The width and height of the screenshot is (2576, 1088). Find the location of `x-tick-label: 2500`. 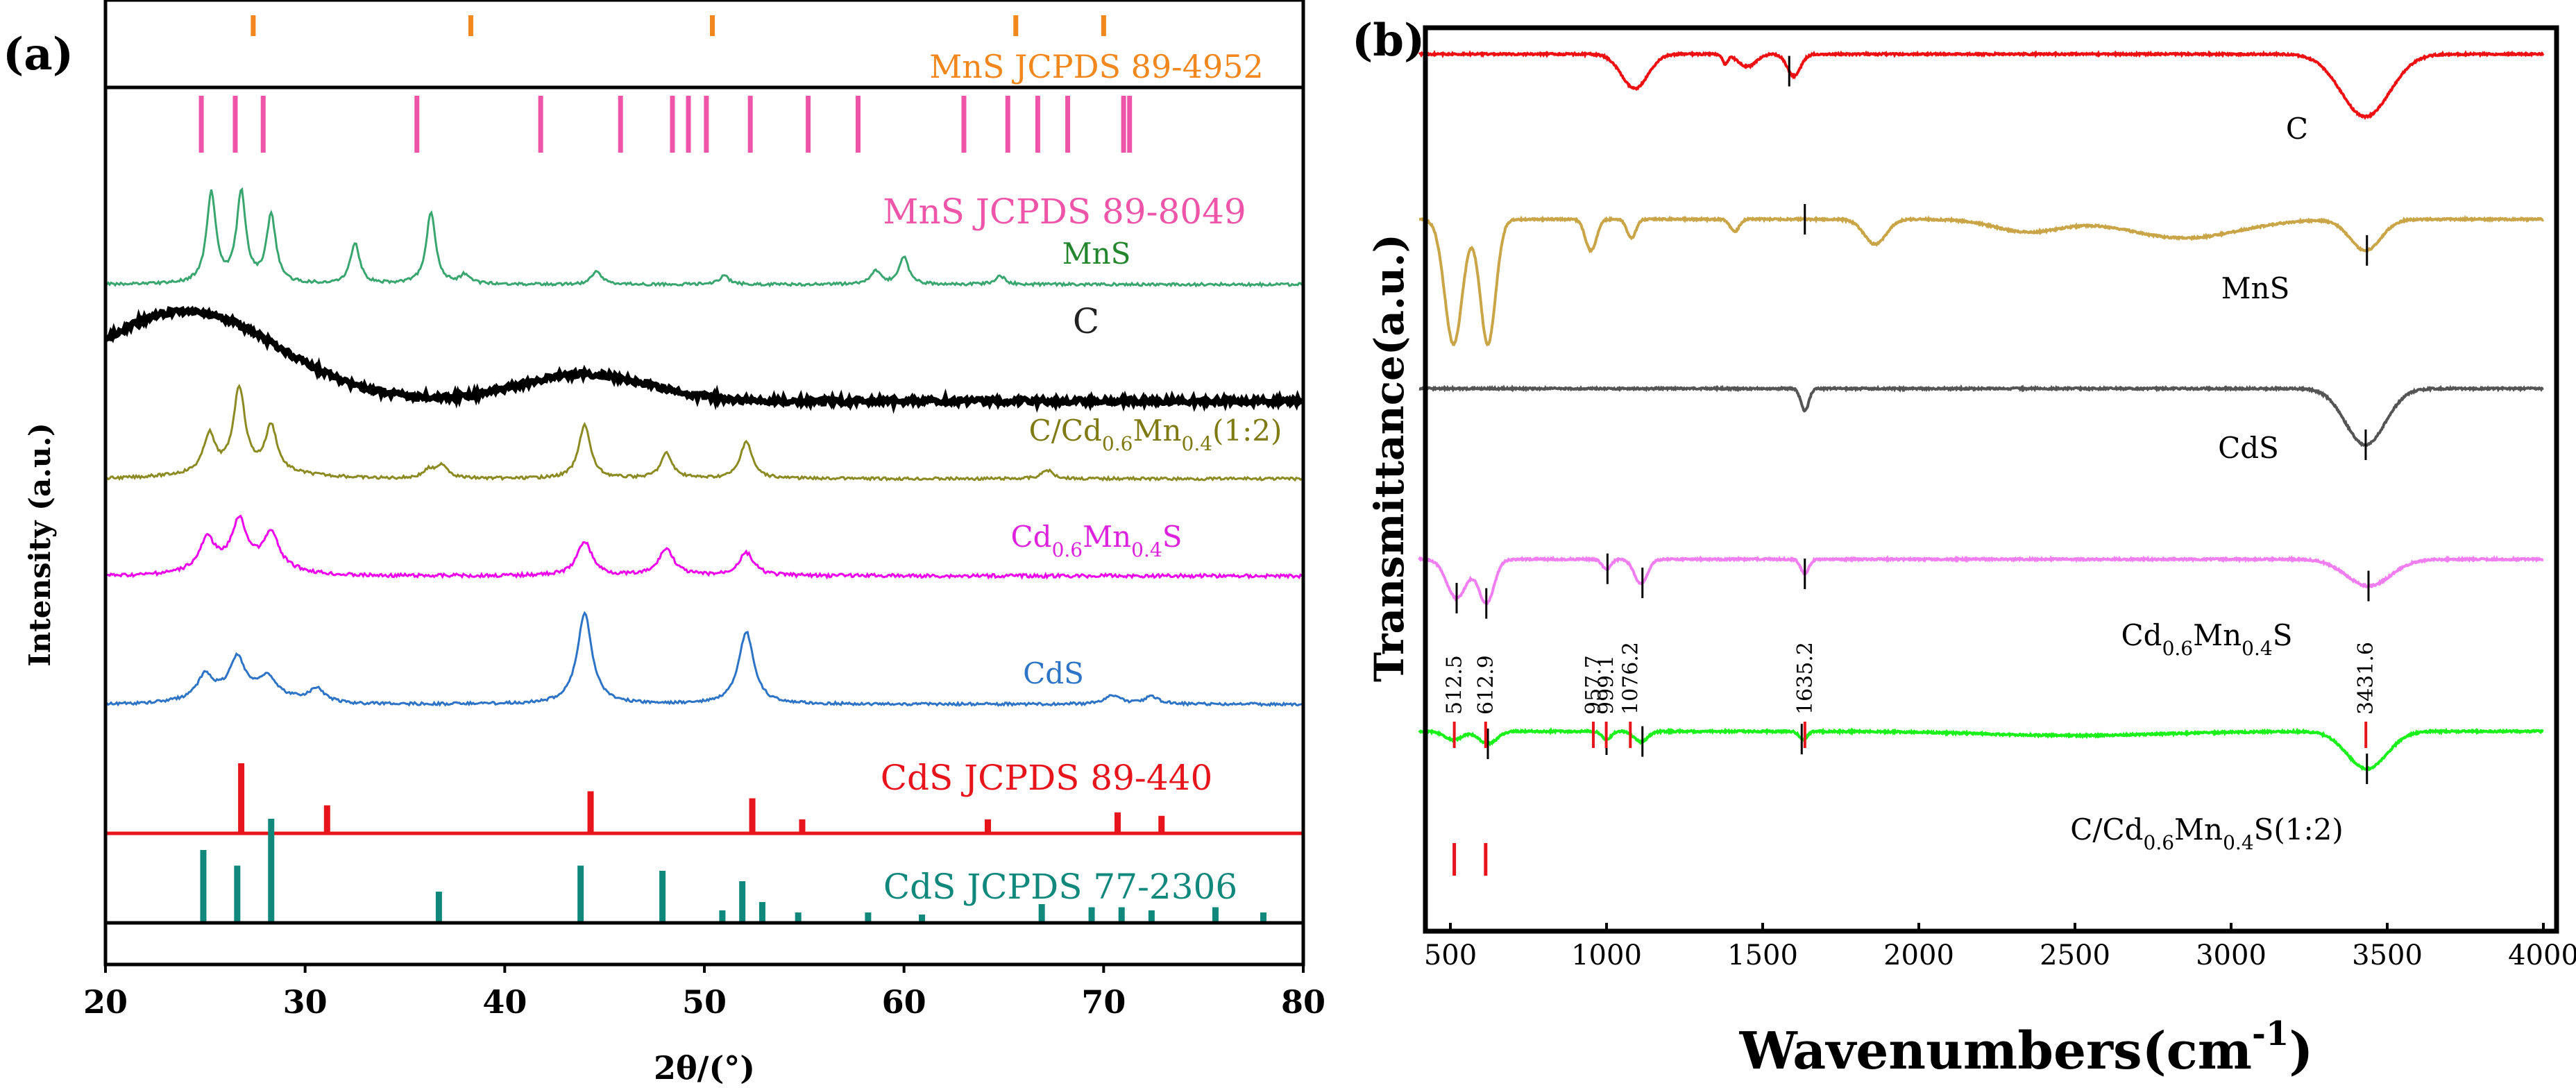

x-tick-label: 2500 is located at coordinates (2075, 955).